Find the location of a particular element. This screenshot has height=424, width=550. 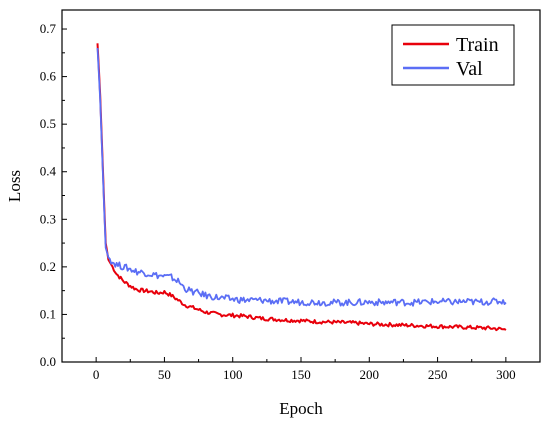

y-tick-label: 0.1 is located at coordinates (48, 313).